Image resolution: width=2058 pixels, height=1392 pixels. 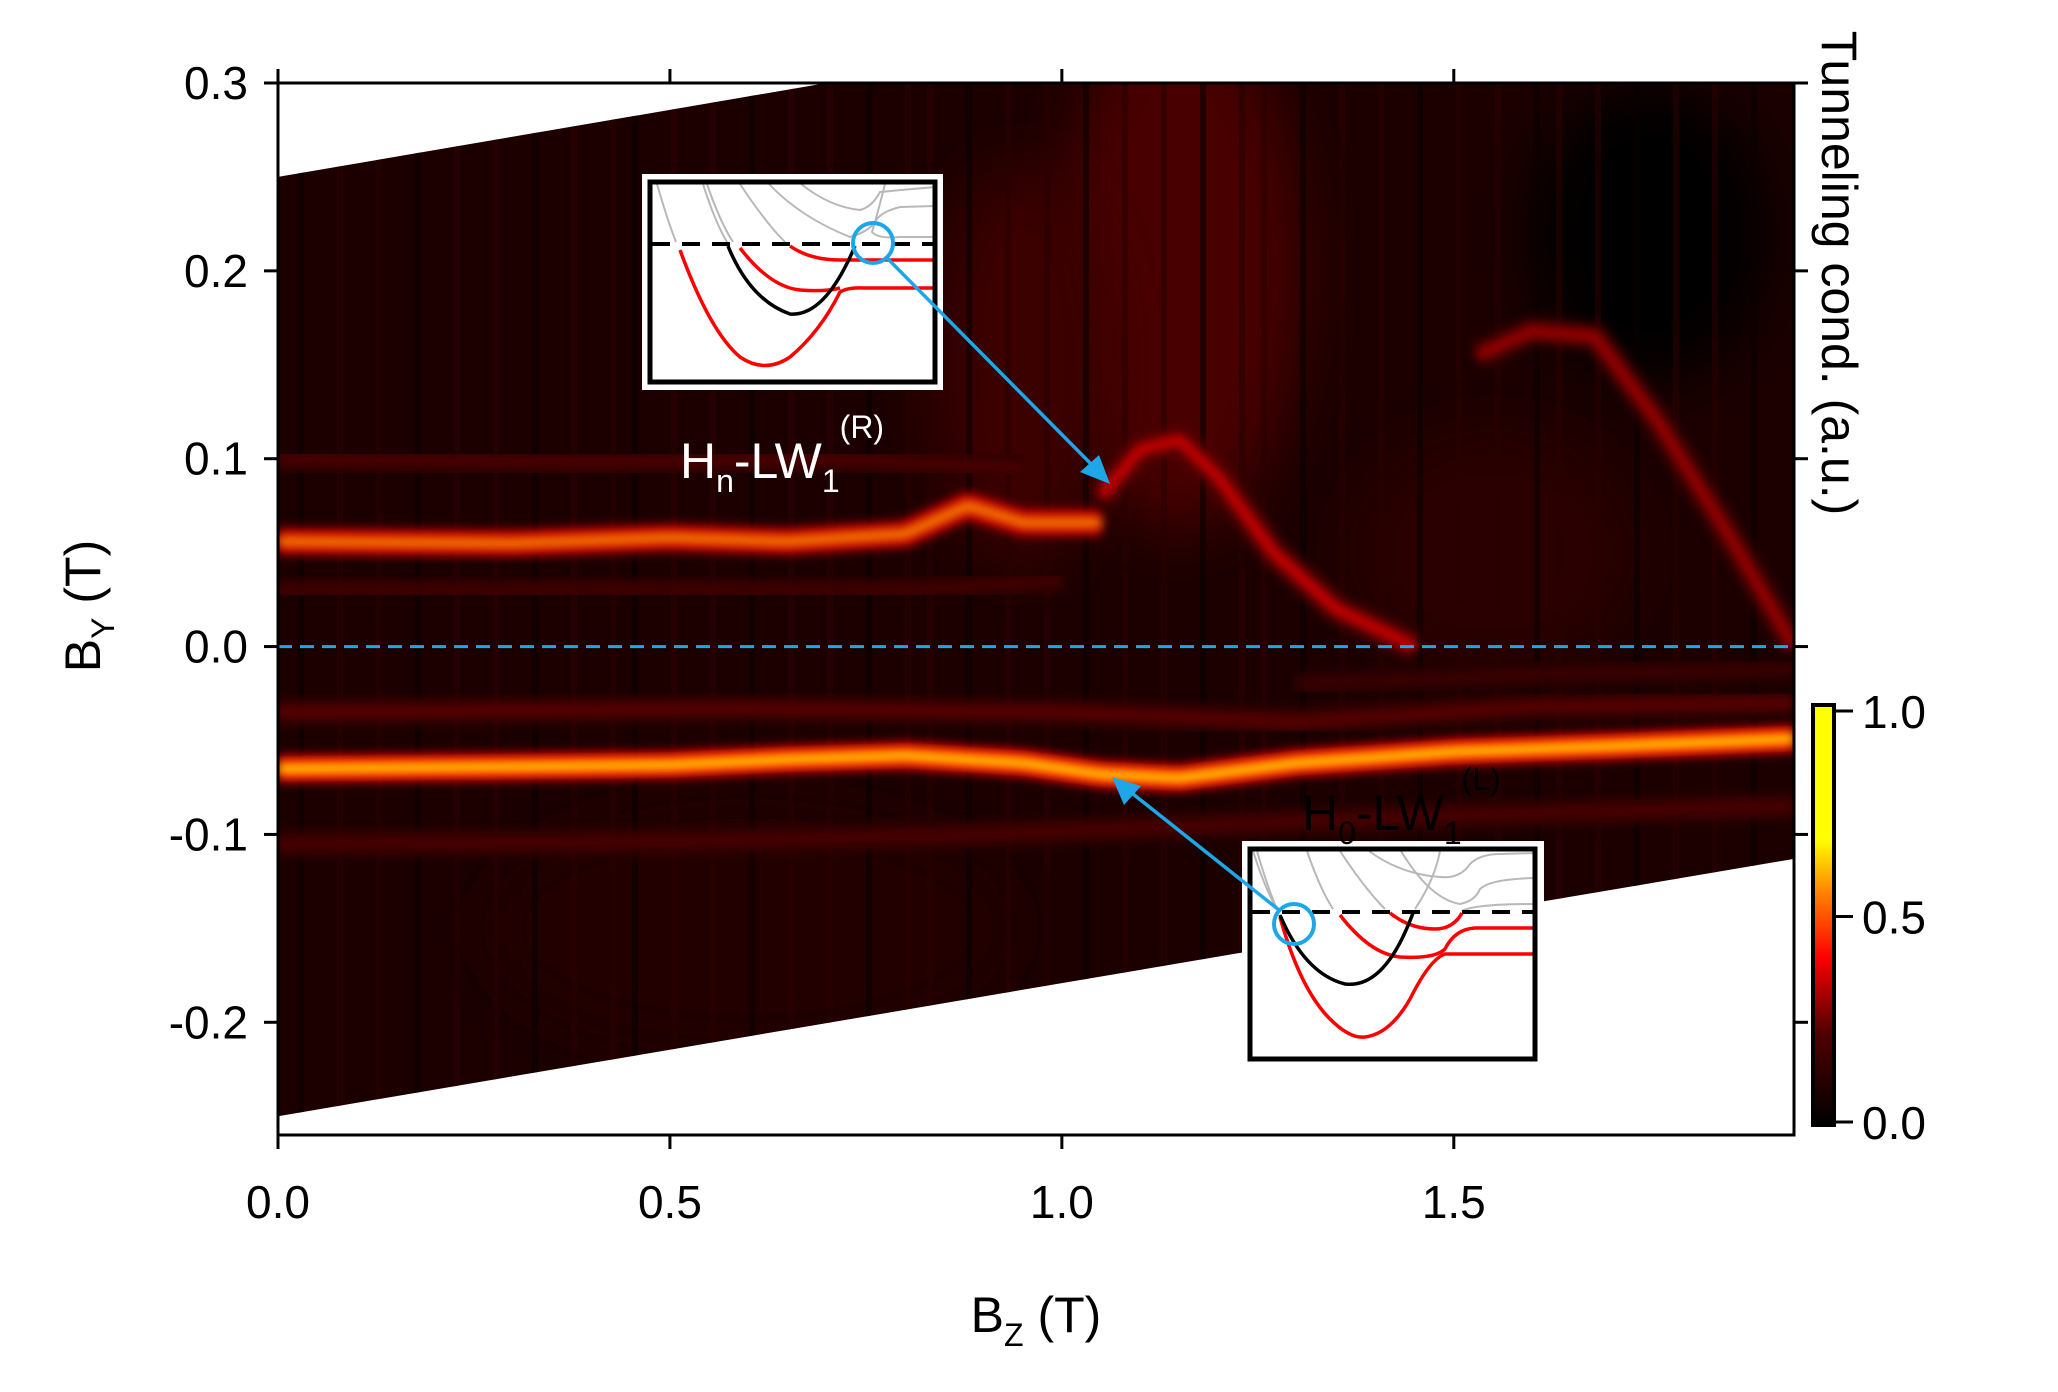 I want to click on annotation-arrows, so click(x=1083, y=583).